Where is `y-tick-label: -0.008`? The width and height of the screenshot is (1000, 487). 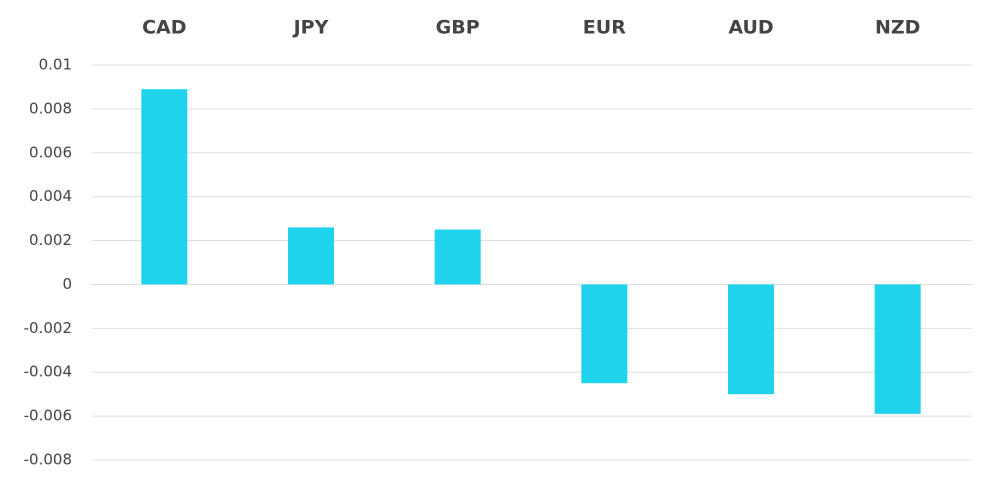
y-tick-label: -0.008 is located at coordinates (48, 460).